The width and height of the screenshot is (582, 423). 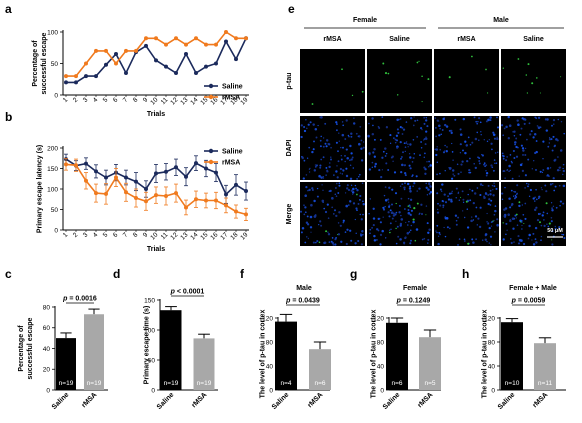 I want to click on legend-label: rMSA, so click(x=231, y=163).